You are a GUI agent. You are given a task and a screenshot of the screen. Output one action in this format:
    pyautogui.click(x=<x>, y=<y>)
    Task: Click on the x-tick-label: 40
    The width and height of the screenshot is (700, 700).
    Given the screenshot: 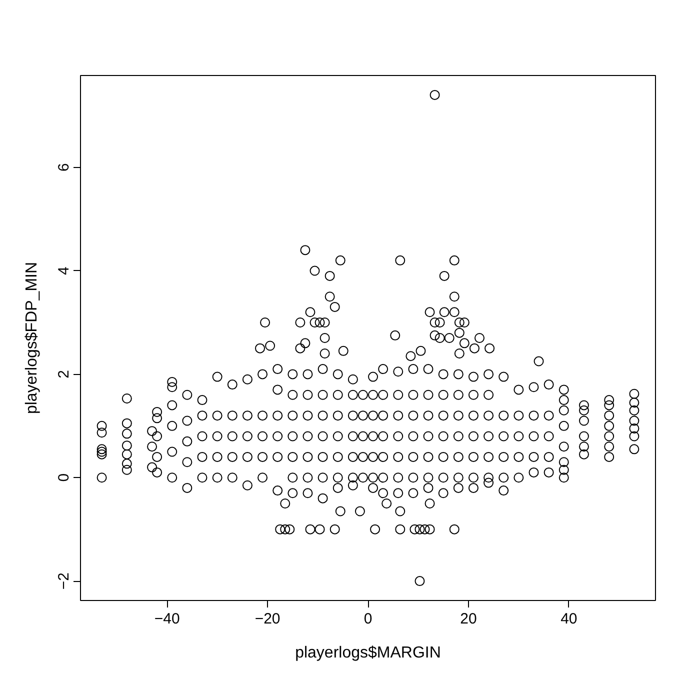 What is the action you would take?
    pyautogui.click(x=569, y=619)
    